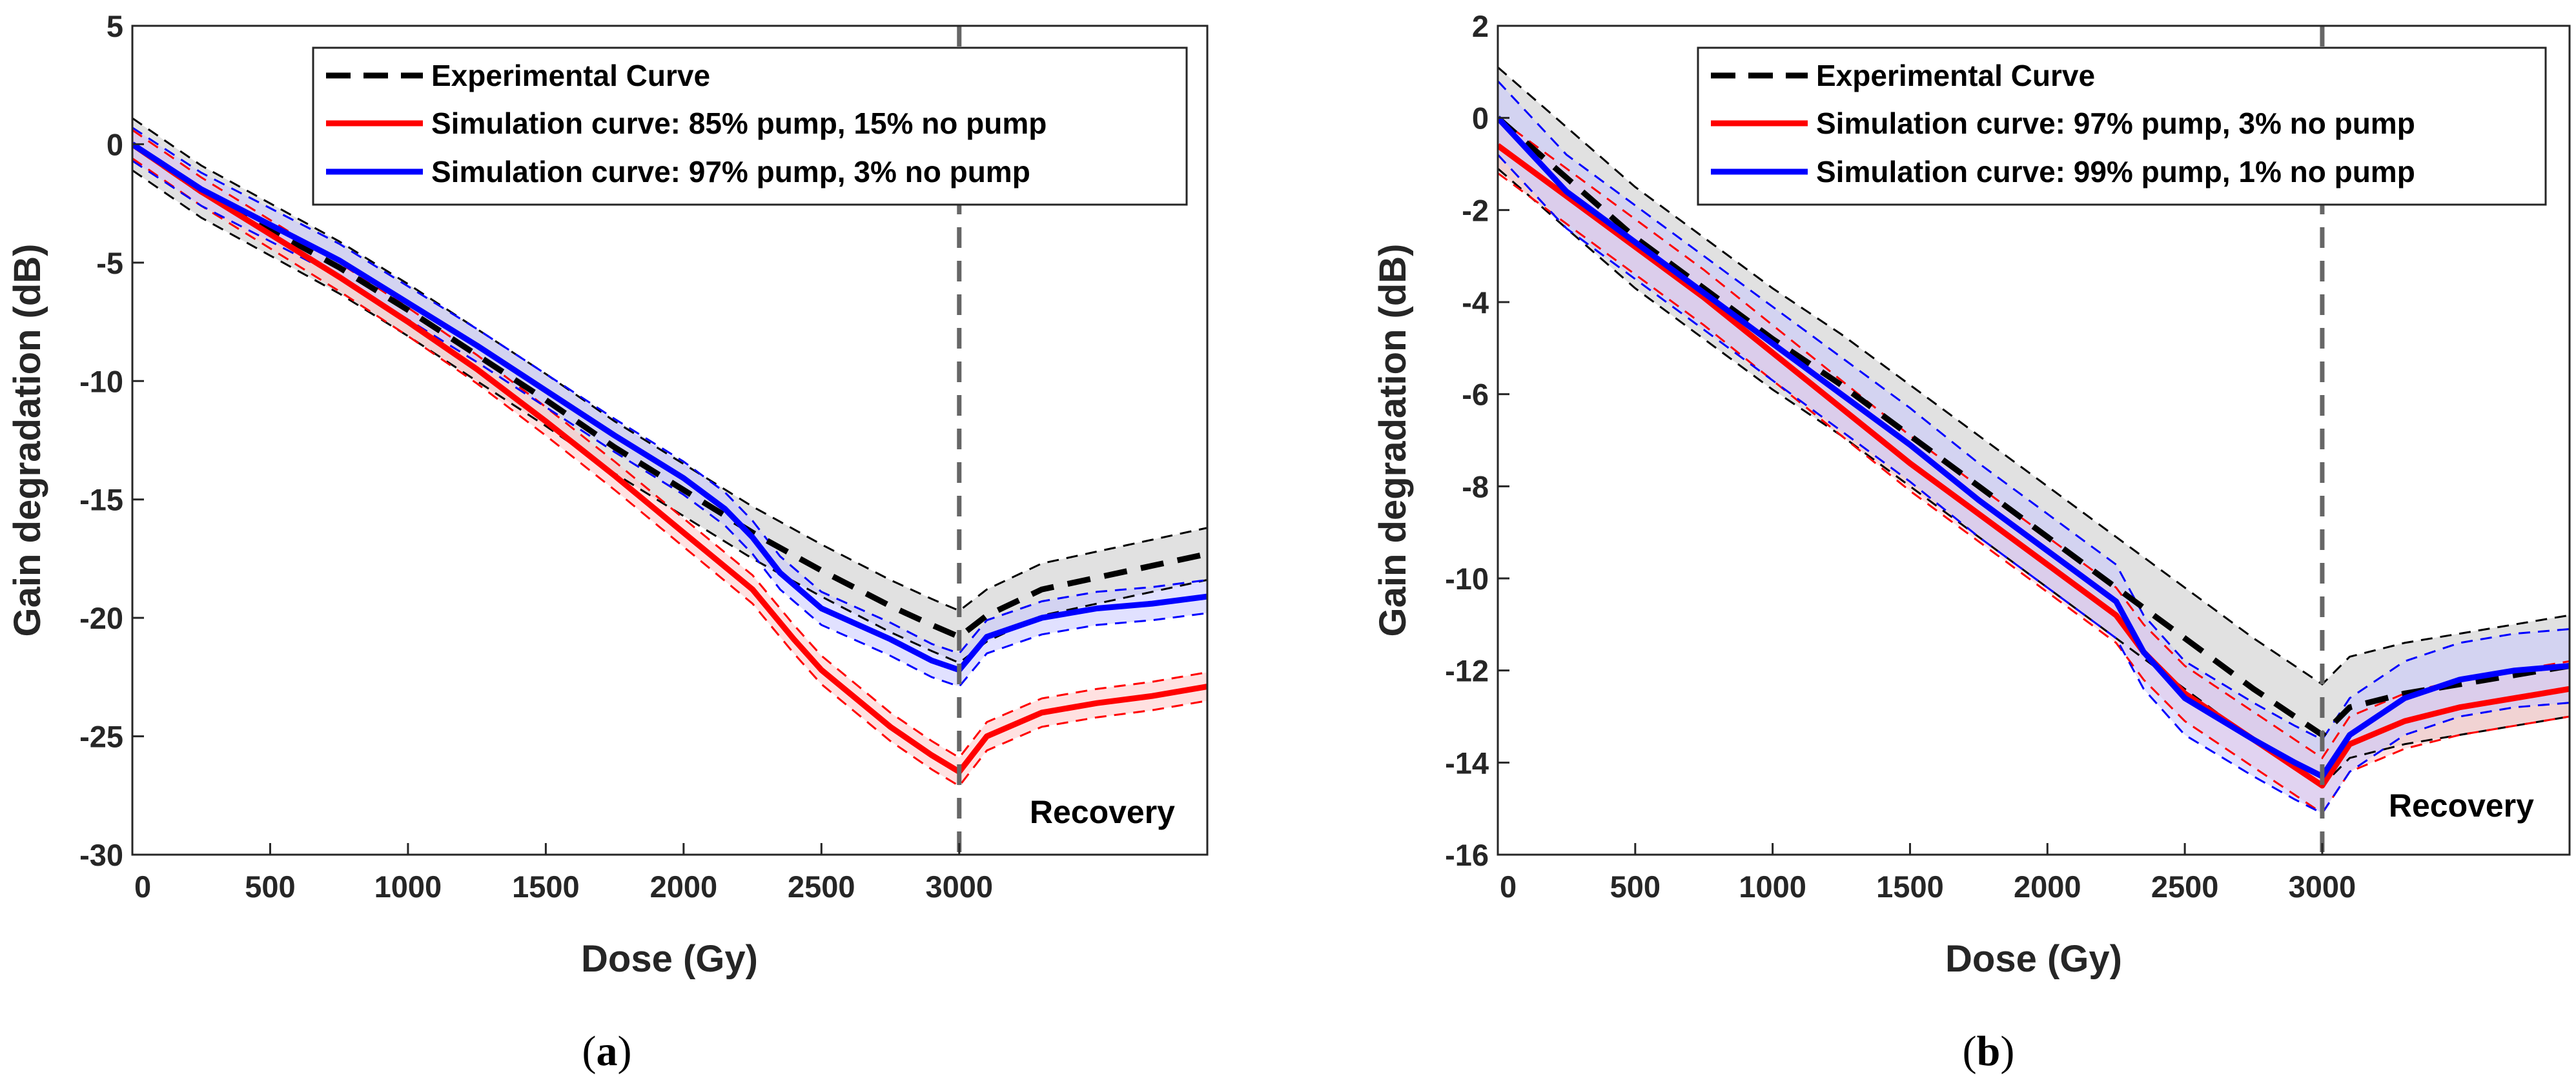 This screenshot has height=1089, width=2576. I want to click on y-tick-label: -14, so click(1467, 763).